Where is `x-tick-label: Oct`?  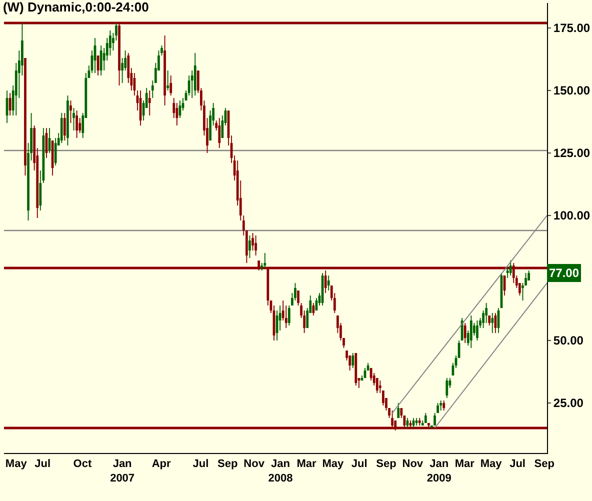
x-tick-label: Oct is located at coordinates (82, 464).